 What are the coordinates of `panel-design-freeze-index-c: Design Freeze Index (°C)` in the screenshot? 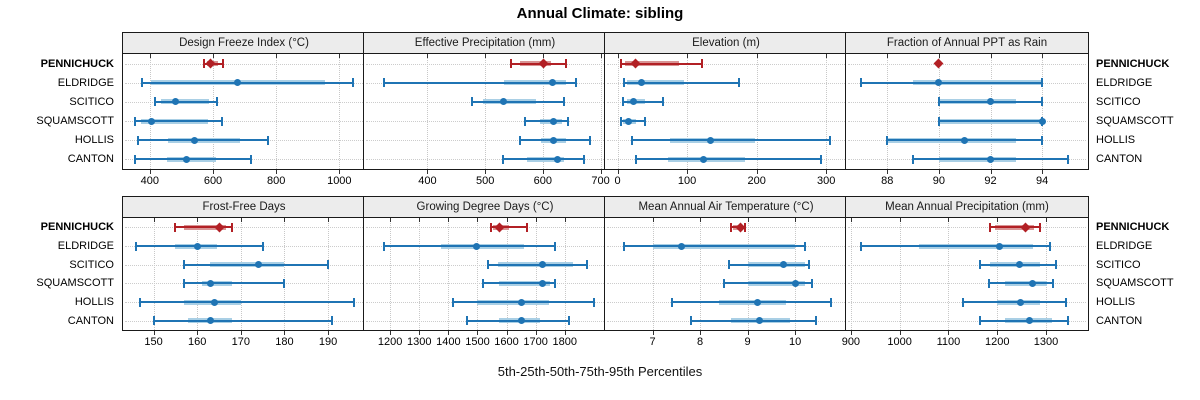 It's located at (244, 101).